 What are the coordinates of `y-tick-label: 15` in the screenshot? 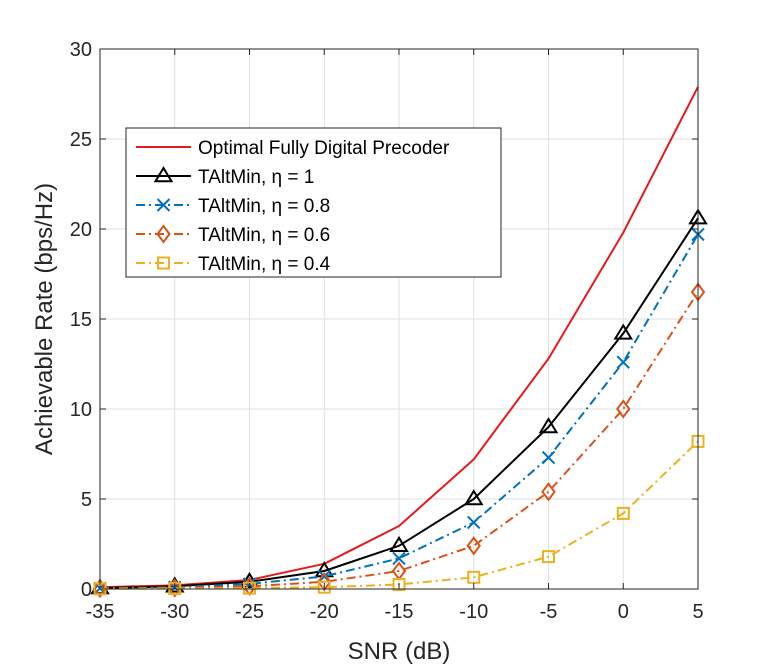 It's located at (81, 320).